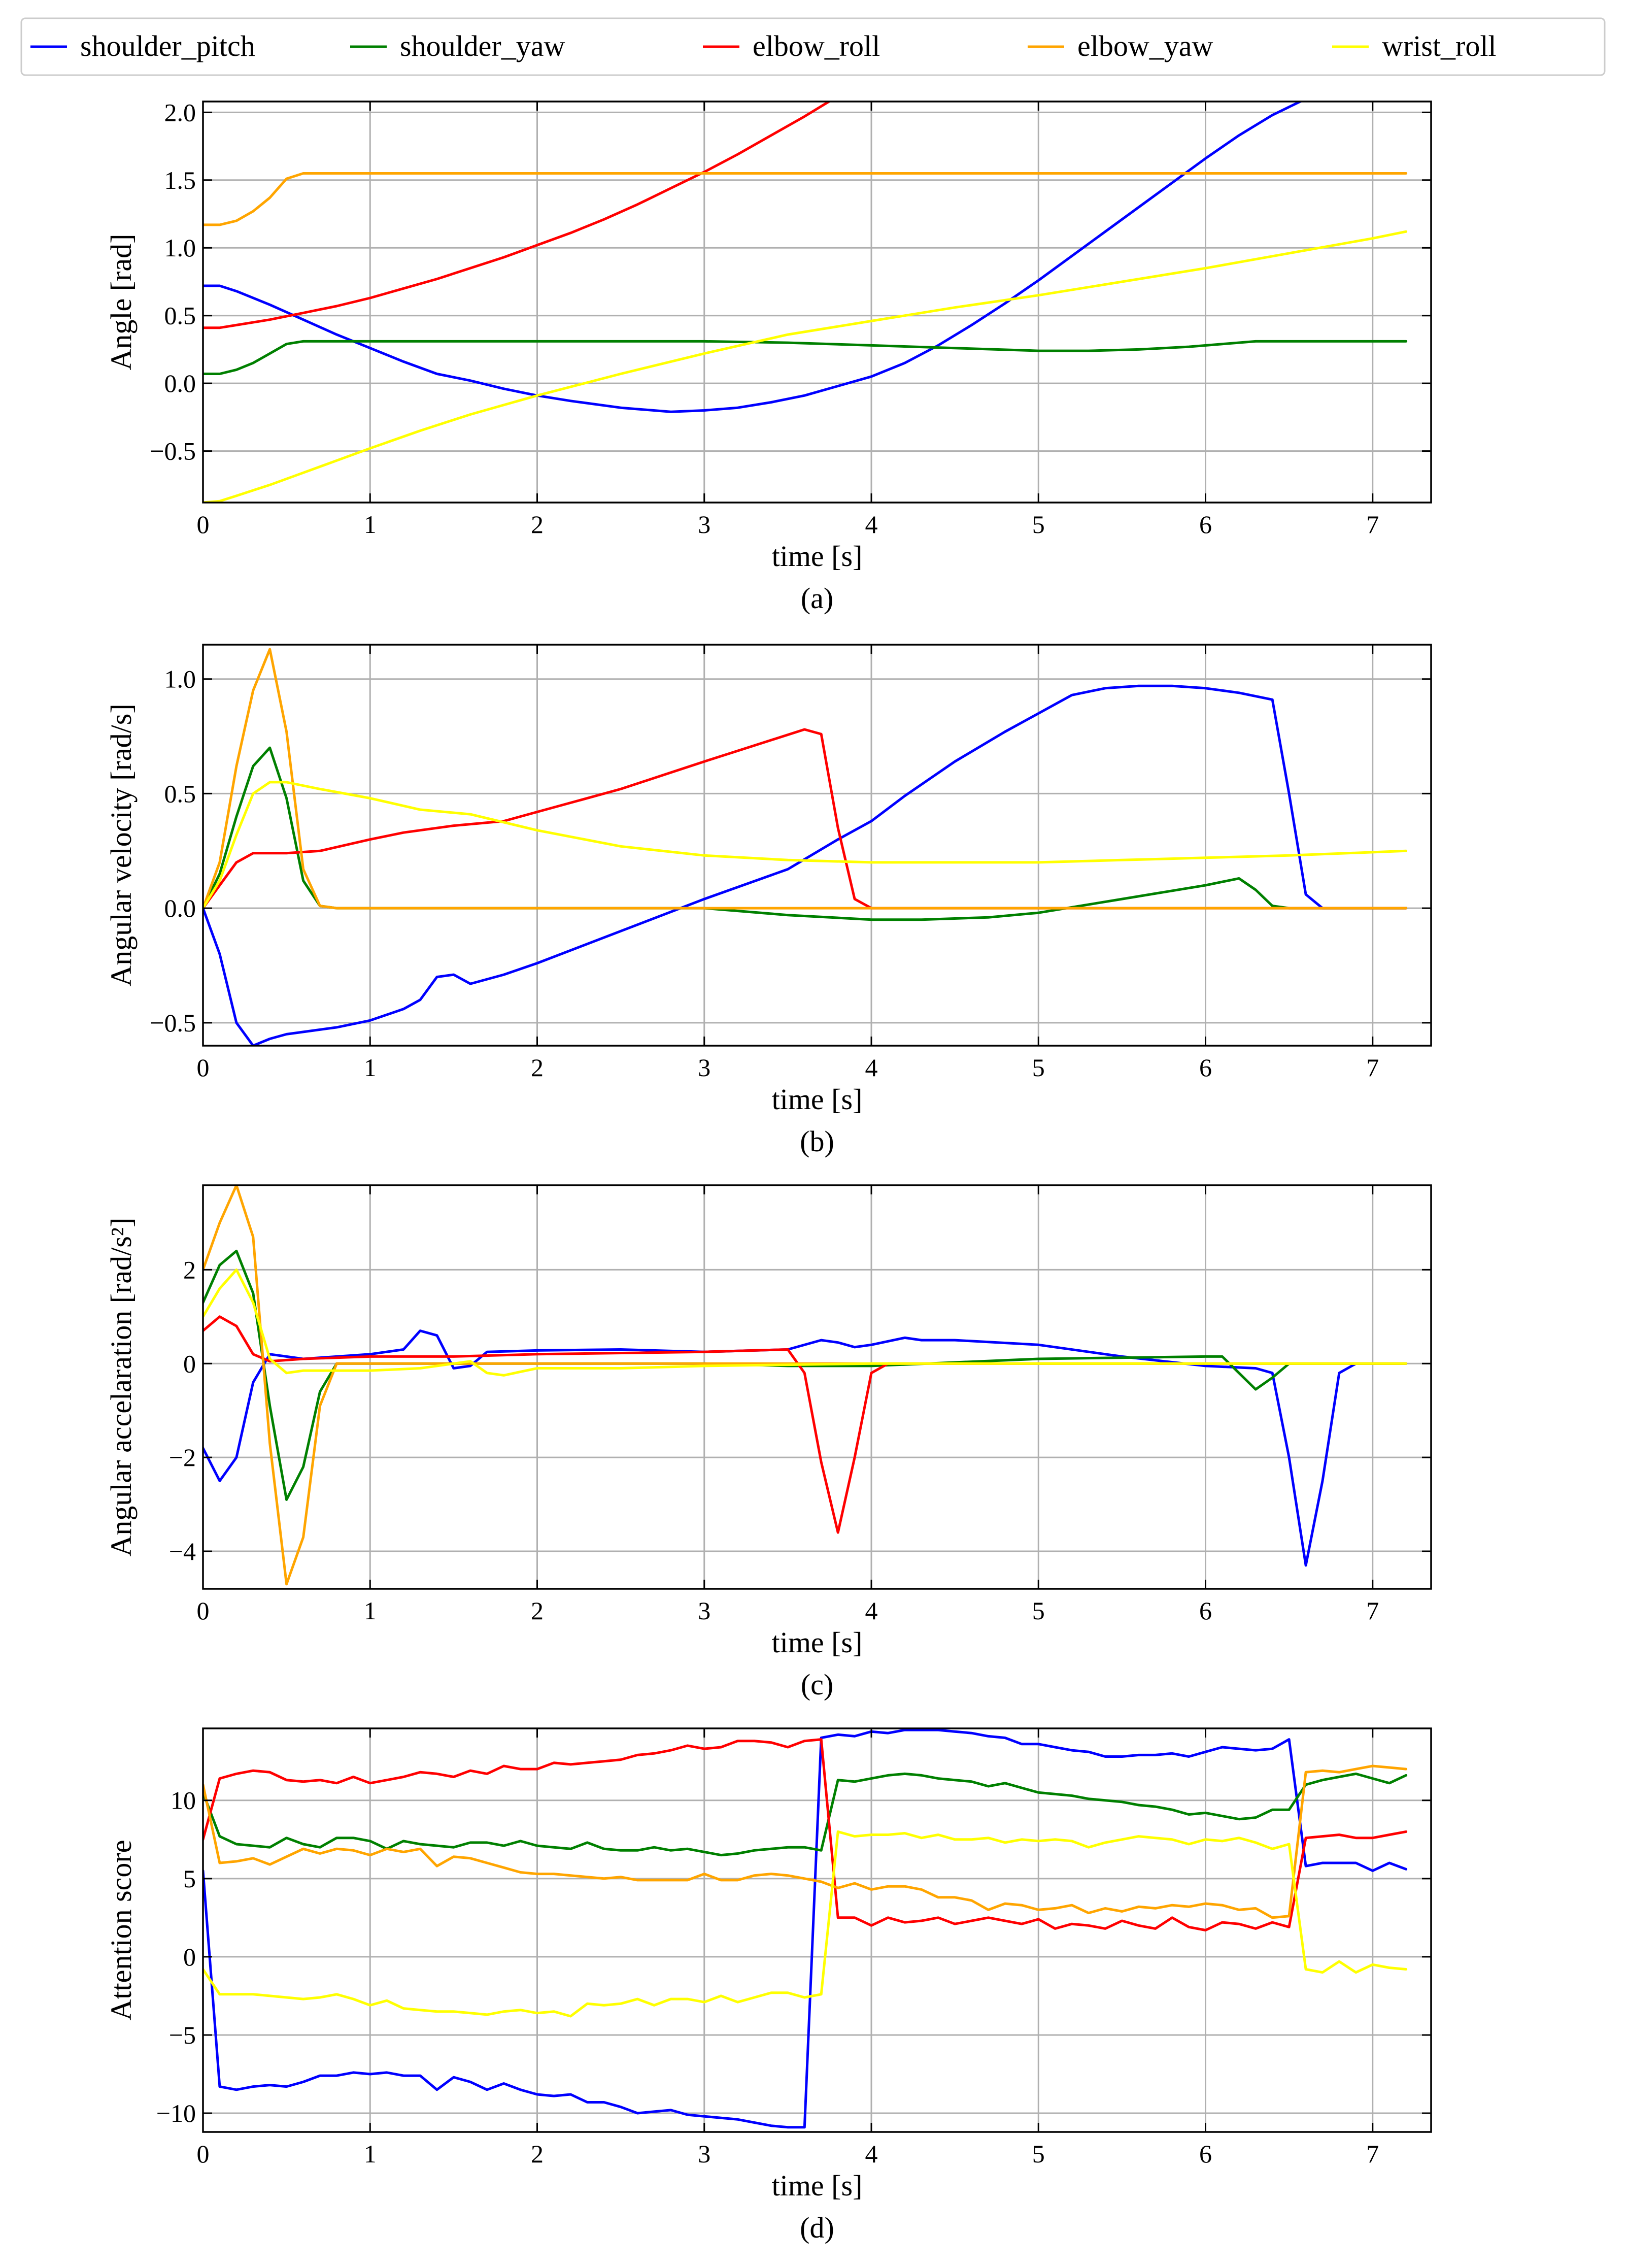  What do you see at coordinates (180, 793) in the screenshot?
I see `y-tick-label: 0.5` at bounding box center [180, 793].